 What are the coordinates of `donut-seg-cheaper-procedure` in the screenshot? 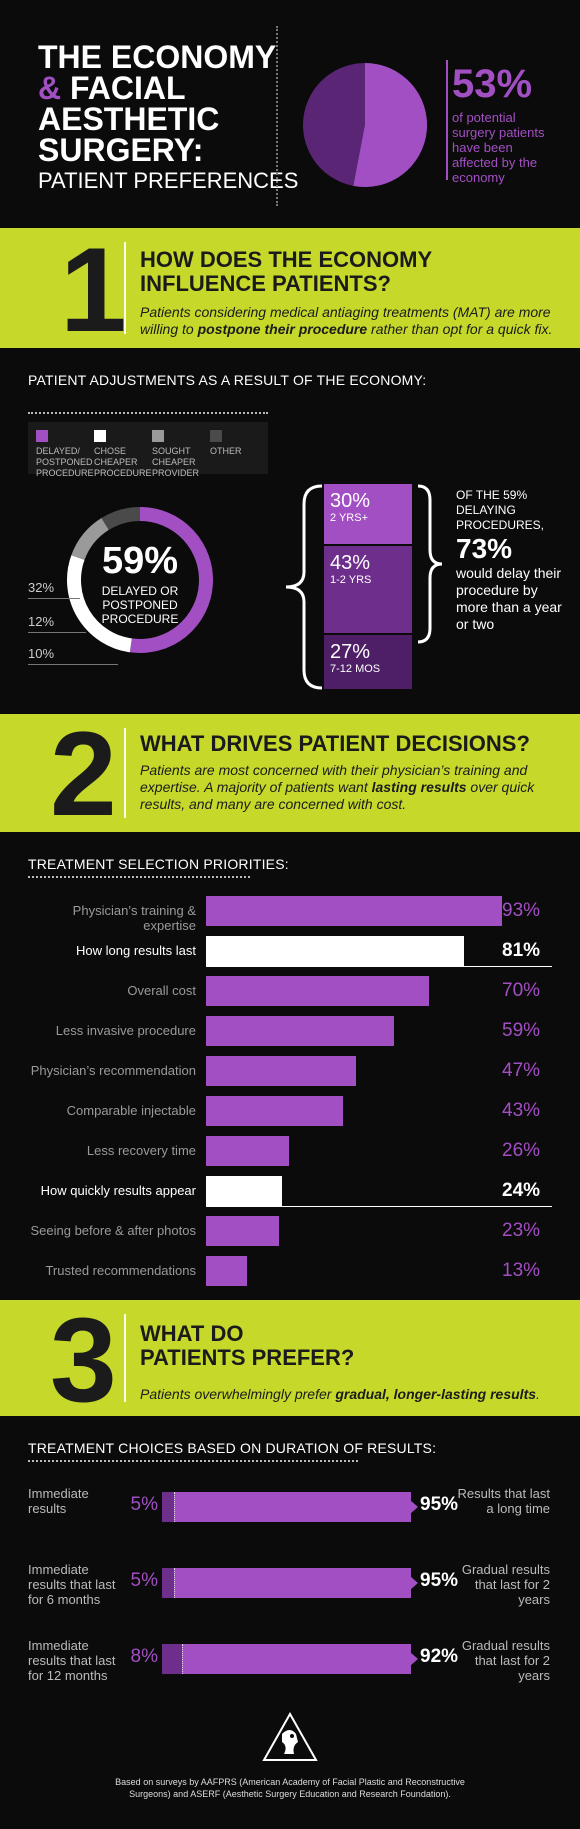 It's located at (100, 604).